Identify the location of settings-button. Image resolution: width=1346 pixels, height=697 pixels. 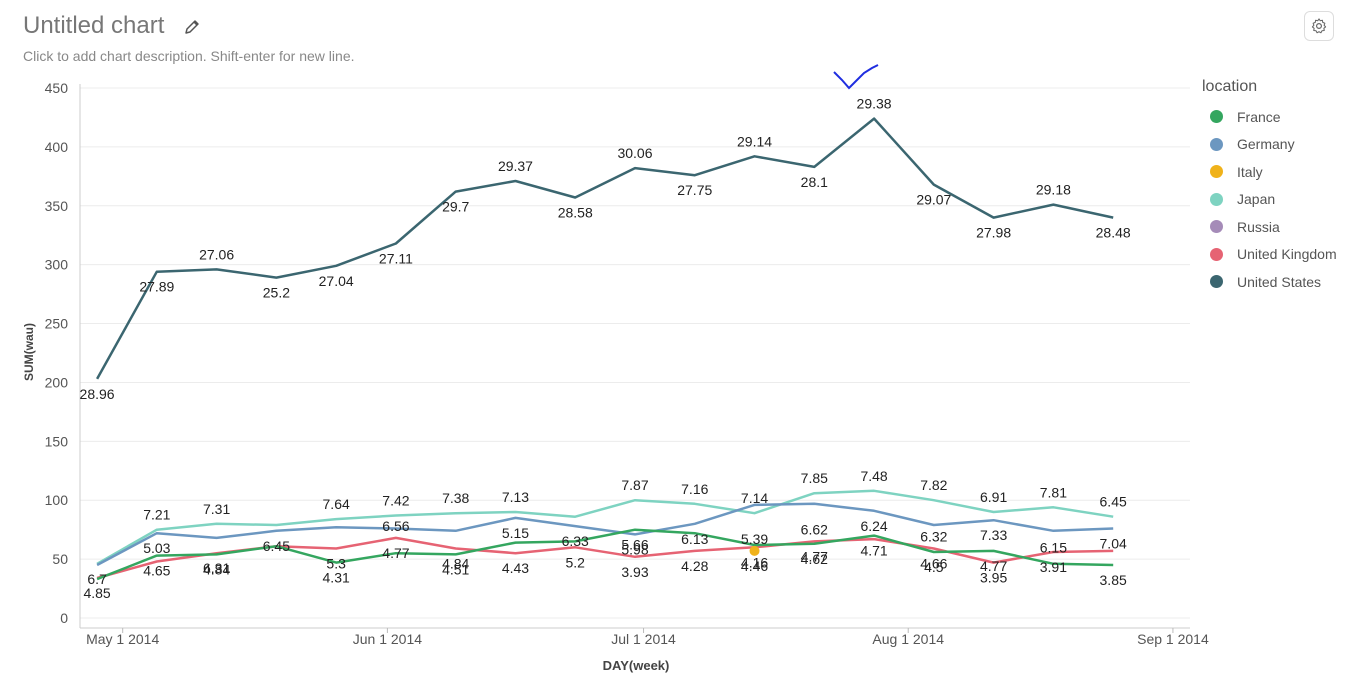
(1319, 26).